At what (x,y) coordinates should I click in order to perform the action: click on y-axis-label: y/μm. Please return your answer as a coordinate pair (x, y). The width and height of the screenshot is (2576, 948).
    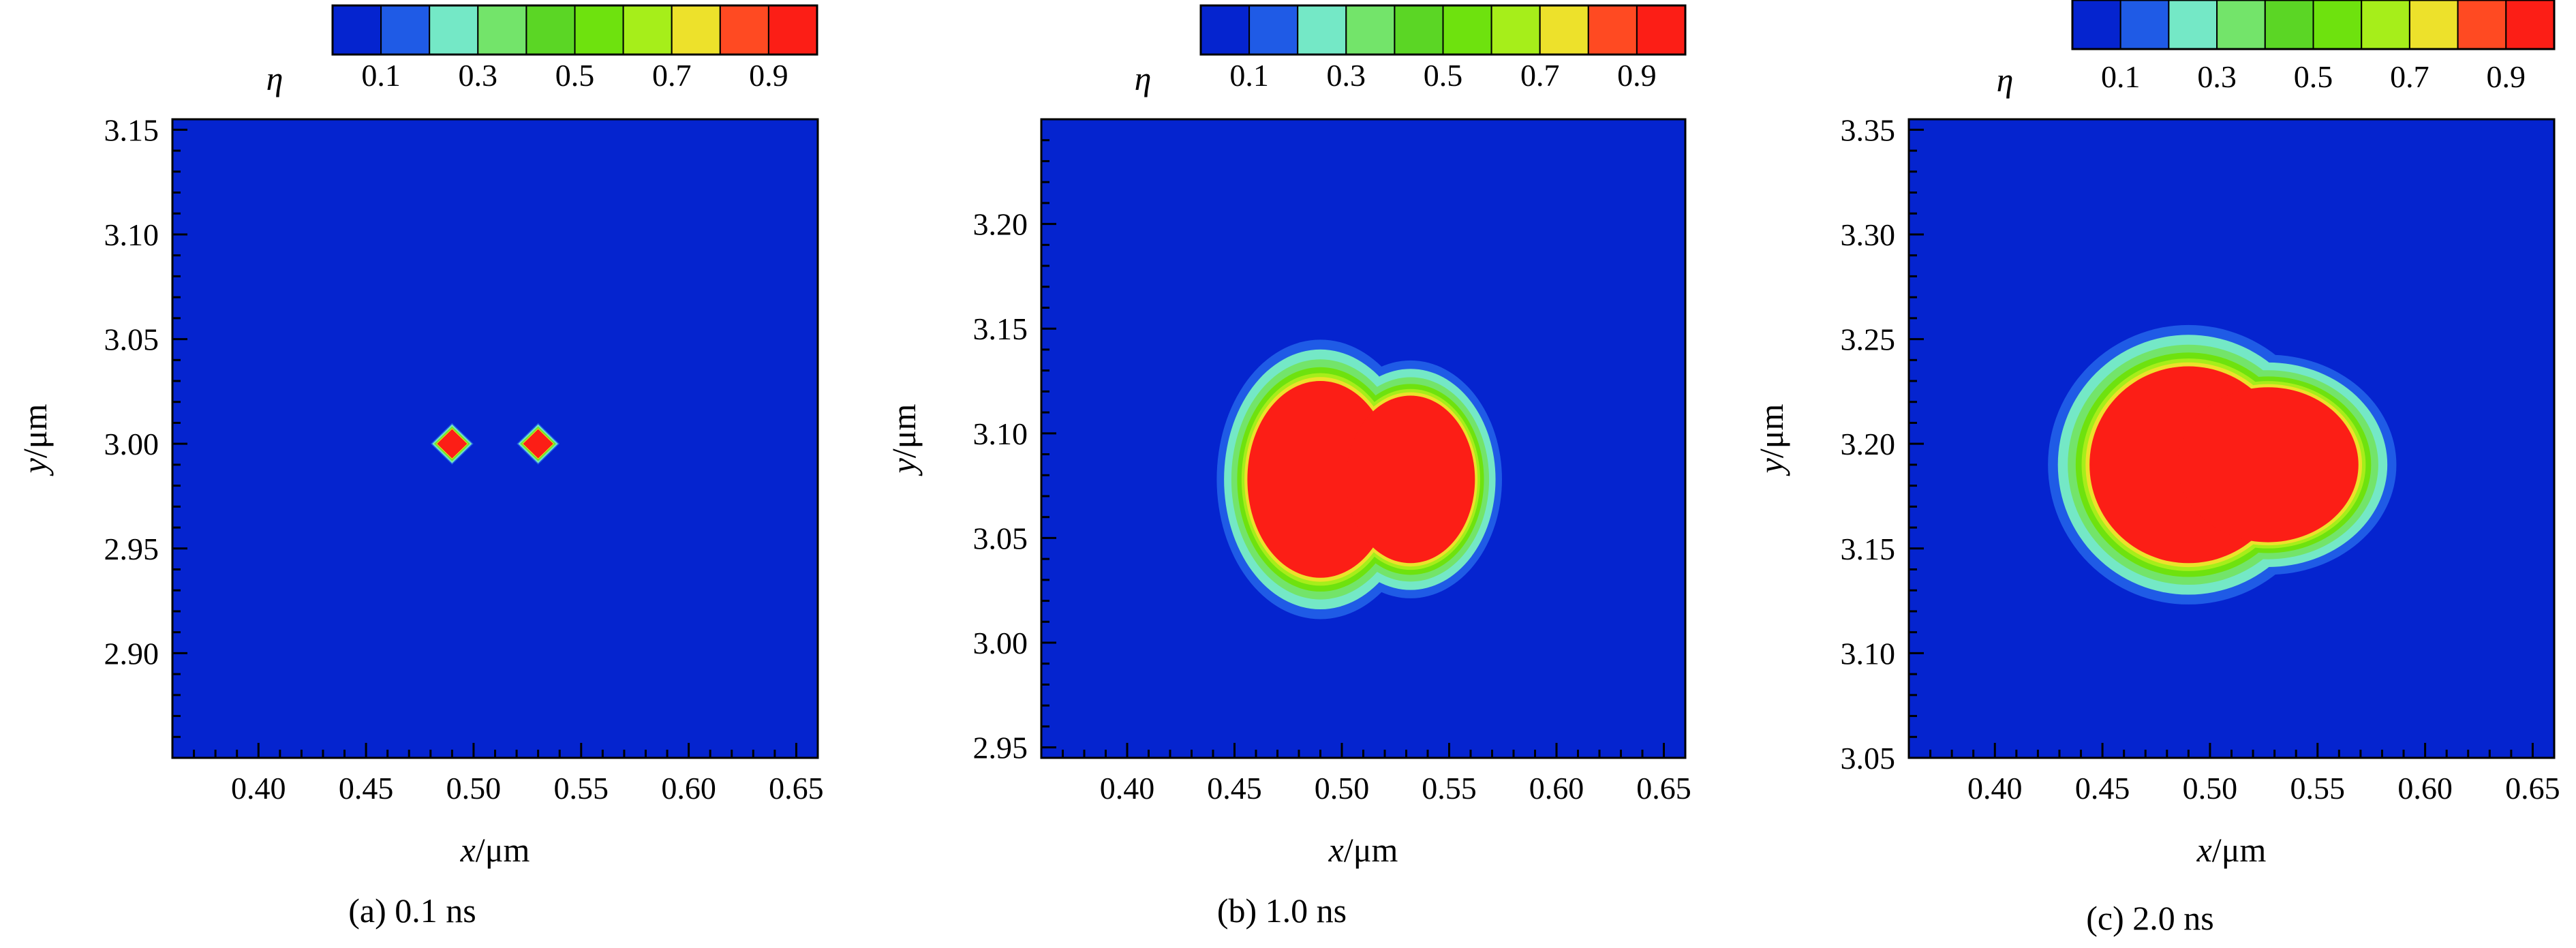
    Looking at the image, I should click on (904, 439).